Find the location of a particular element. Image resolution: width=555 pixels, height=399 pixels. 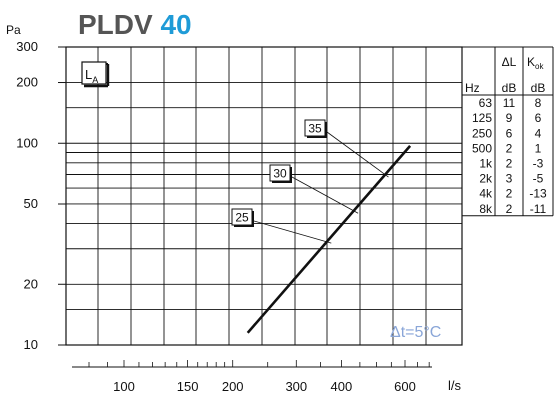

x-tick-label: 400 is located at coordinates (342, 386).